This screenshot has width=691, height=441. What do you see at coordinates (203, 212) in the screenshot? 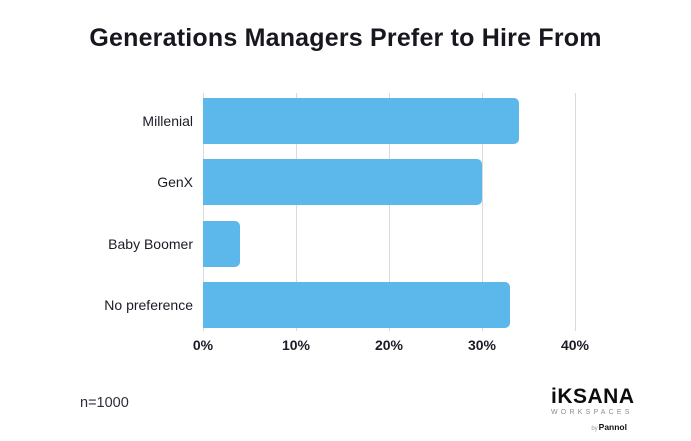
I see `gridline-0%` at bounding box center [203, 212].